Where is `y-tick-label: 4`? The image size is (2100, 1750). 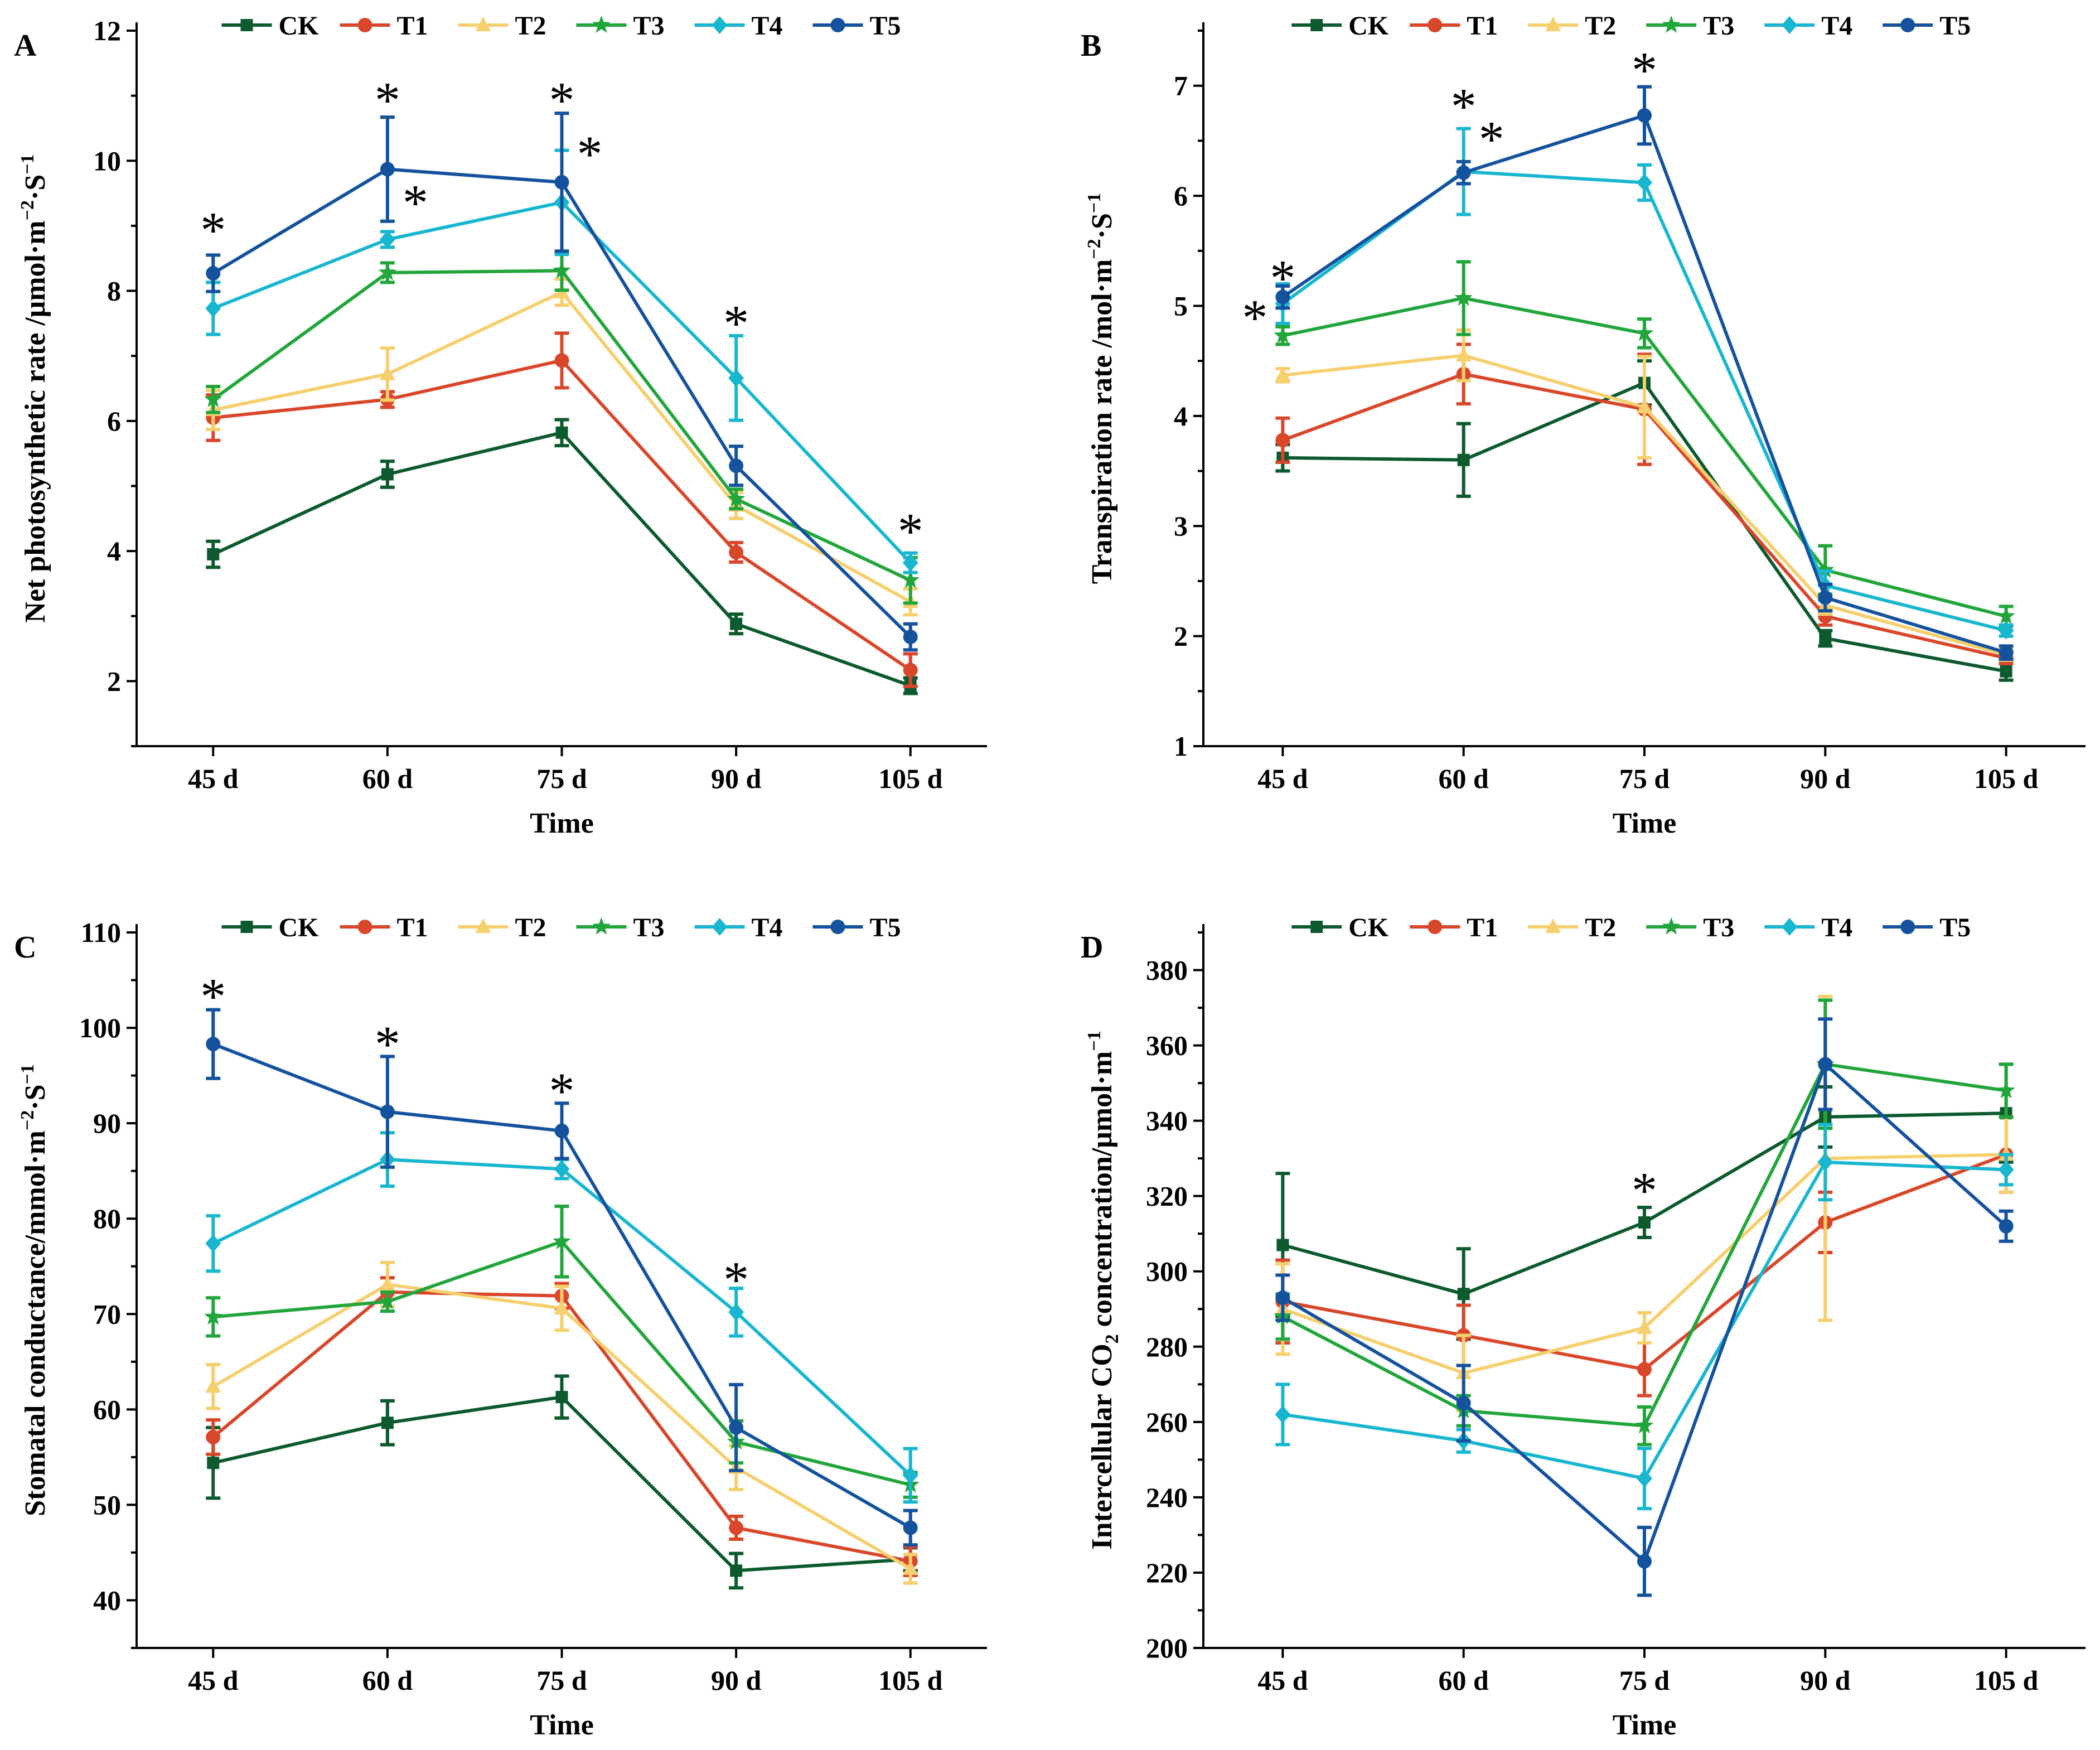 y-tick-label: 4 is located at coordinates (1181, 416).